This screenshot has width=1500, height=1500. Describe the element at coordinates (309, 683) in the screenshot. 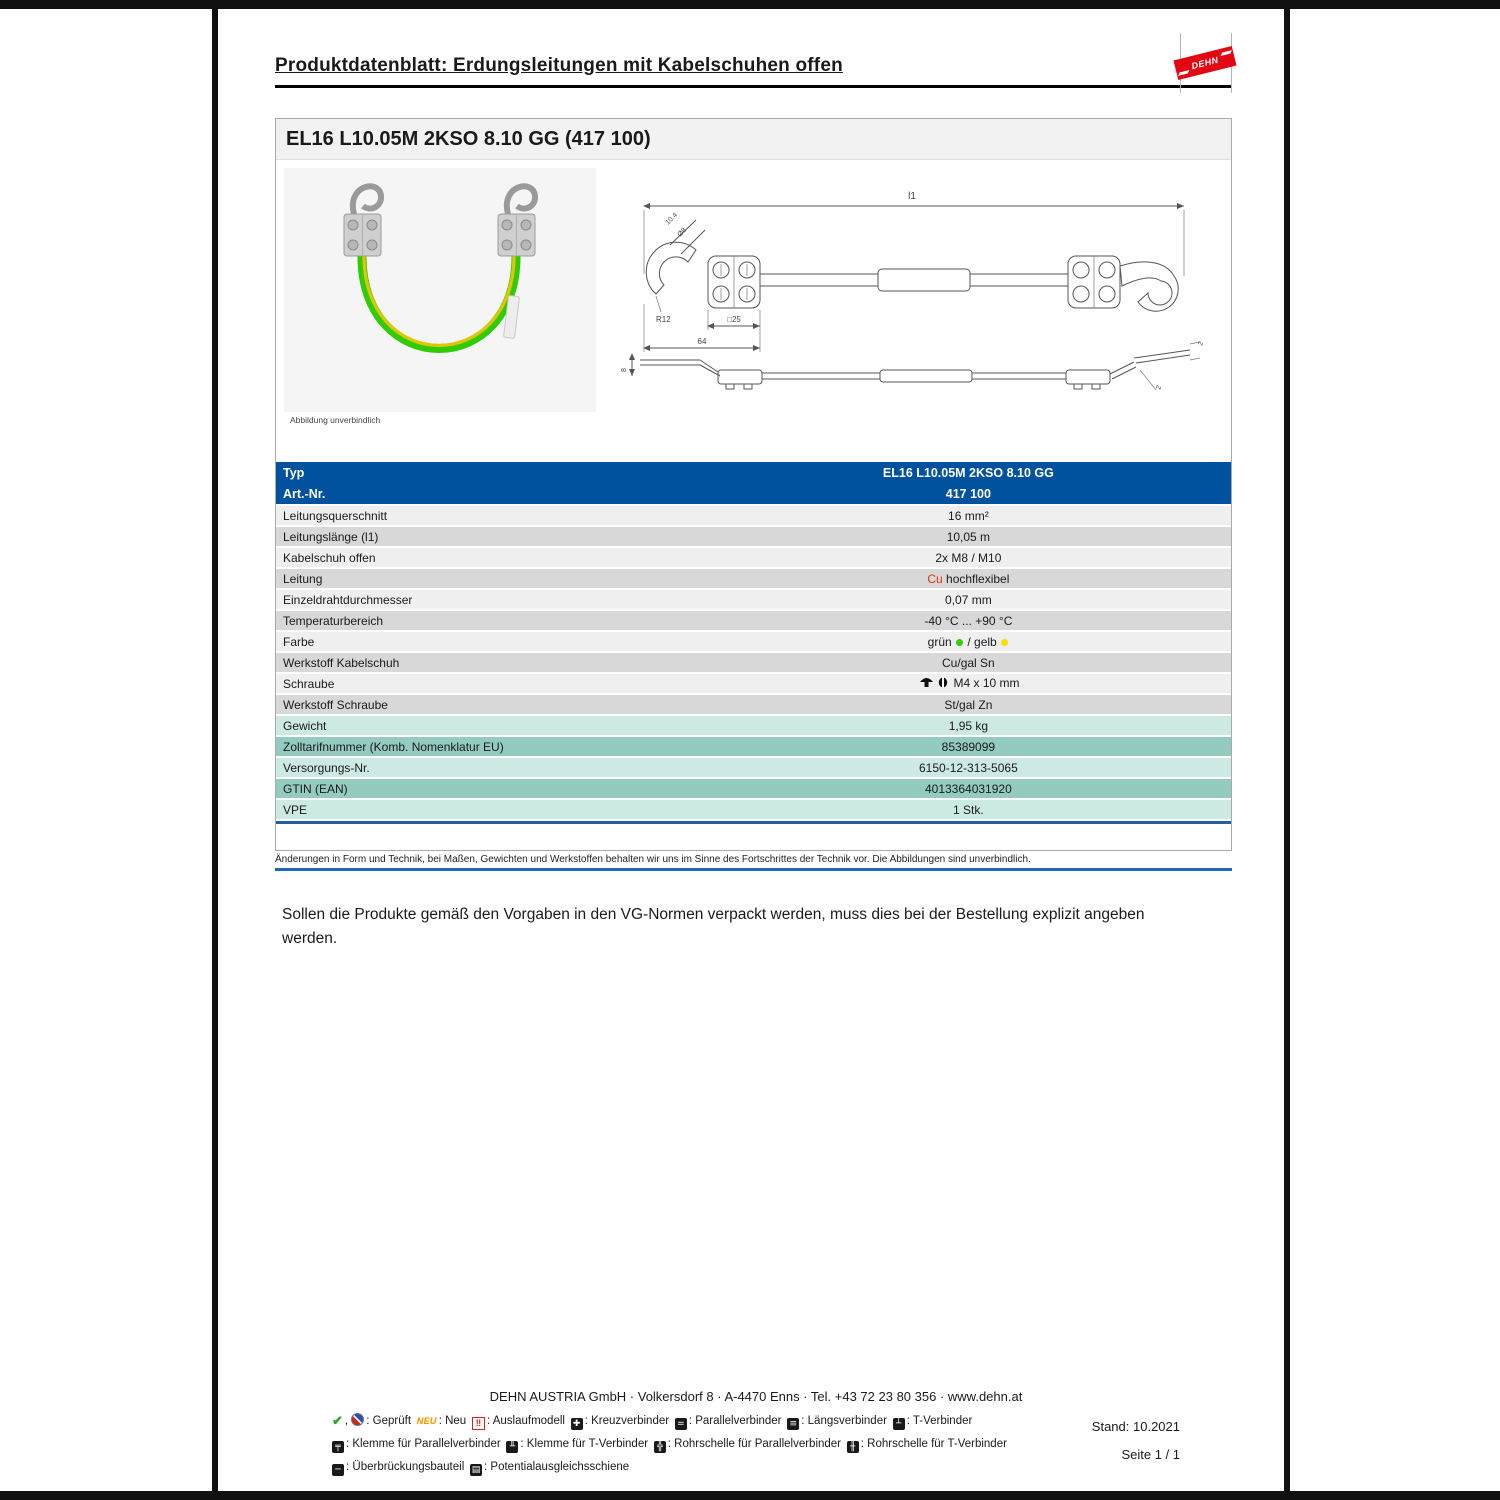

I see `spec-row-label: Schraube` at that location.